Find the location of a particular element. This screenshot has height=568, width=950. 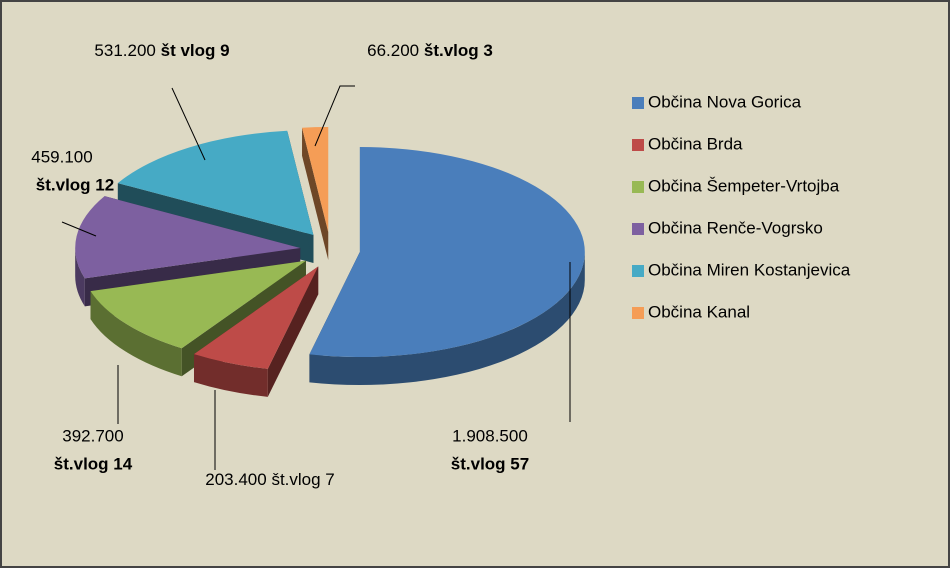

legend-label: Občina Kanal is located at coordinates (699, 311).